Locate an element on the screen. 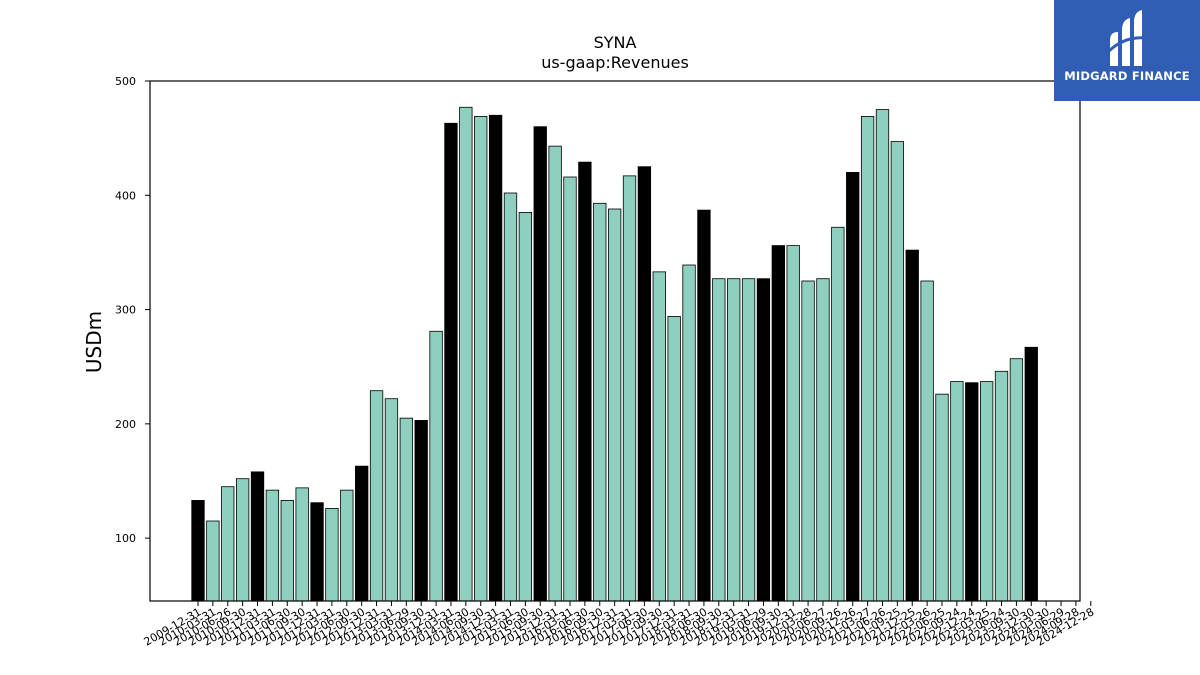  y-tick-label: 500 is located at coordinates (125, 81).